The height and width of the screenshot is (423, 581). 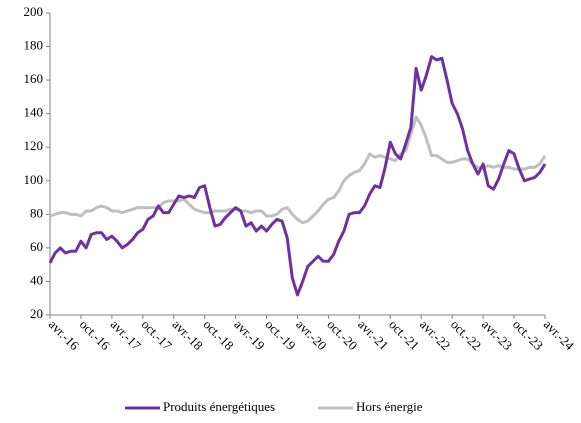 What do you see at coordinates (466, 335) in the screenshot?
I see `x-tick-label: oct.-22` at bounding box center [466, 335].